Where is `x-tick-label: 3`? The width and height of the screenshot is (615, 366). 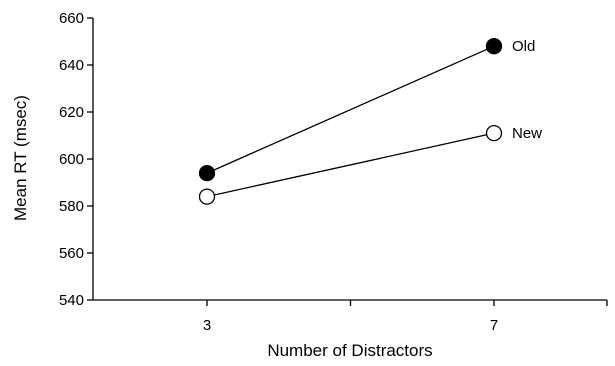 x-tick-label: 3 is located at coordinates (207, 325).